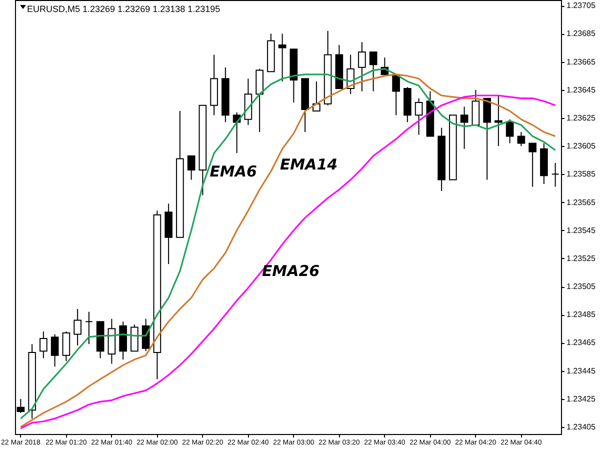 This screenshot has width=600, height=450. I want to click on y-tick-label: 1.23485, so click(581, 315).